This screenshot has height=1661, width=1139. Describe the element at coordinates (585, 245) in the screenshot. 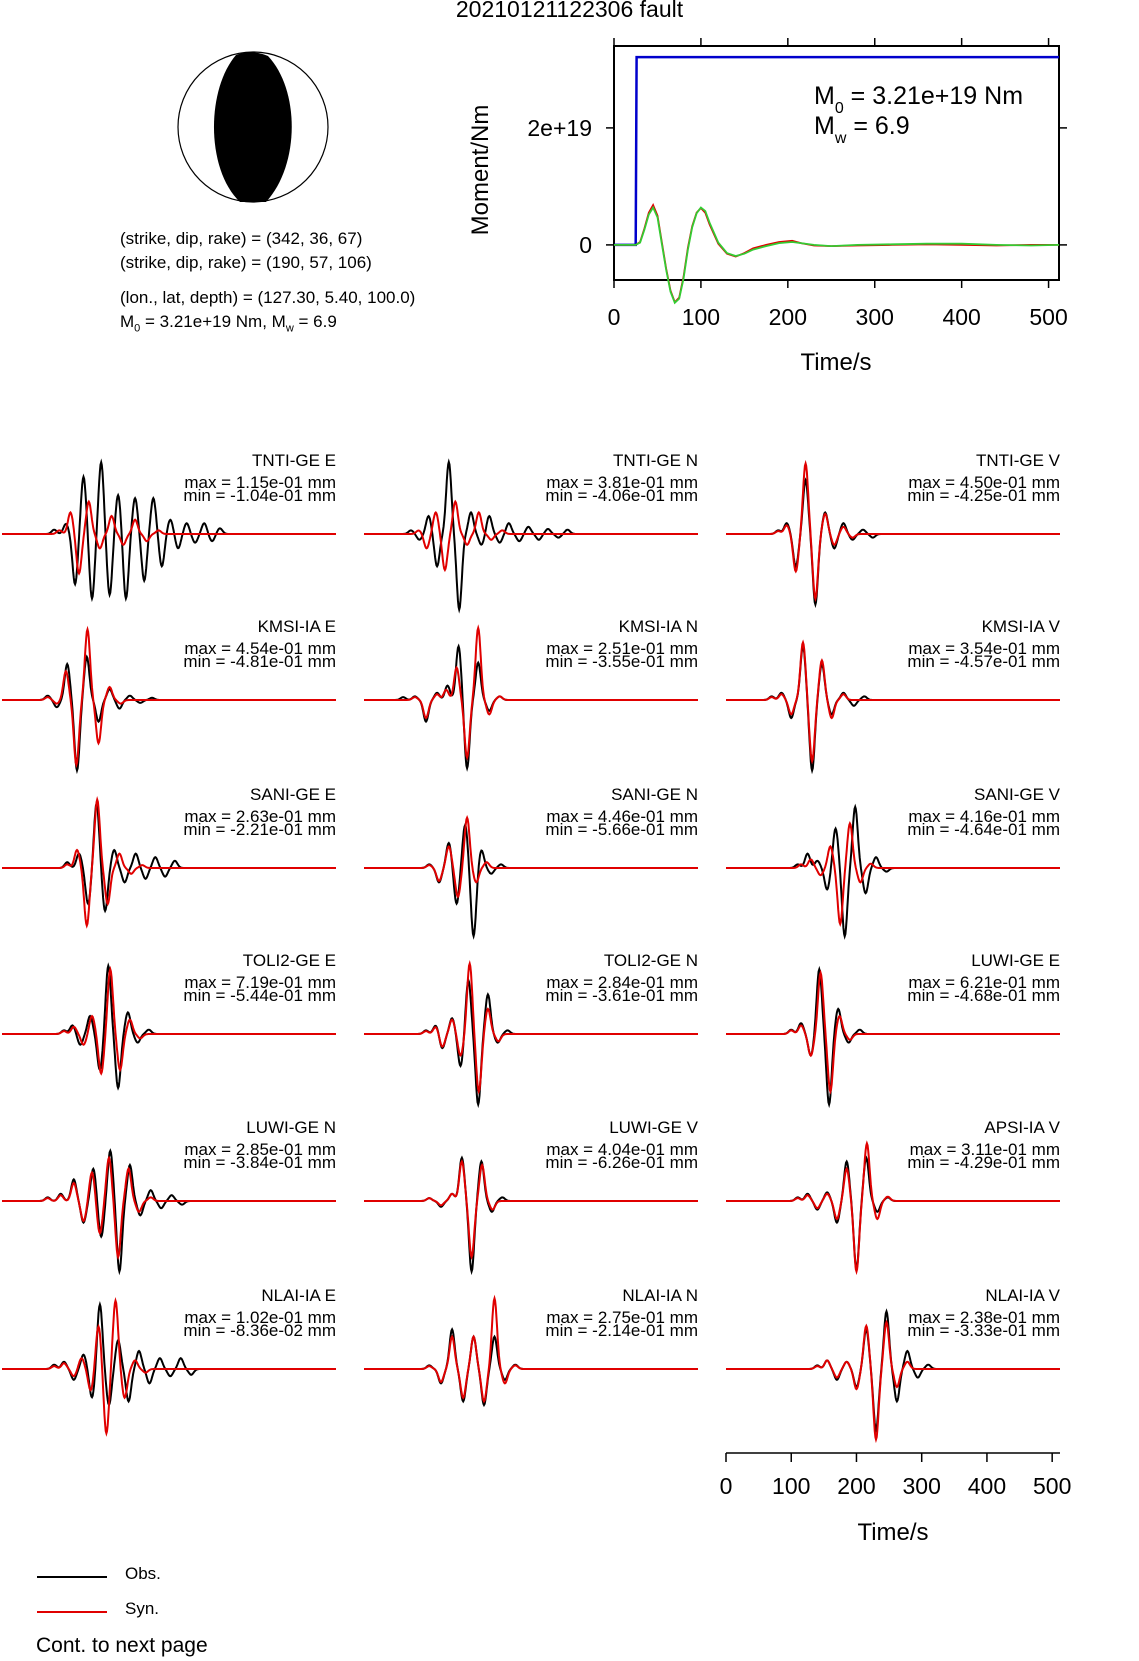

I see `moment-y-tick-label-0: 0` at that location.